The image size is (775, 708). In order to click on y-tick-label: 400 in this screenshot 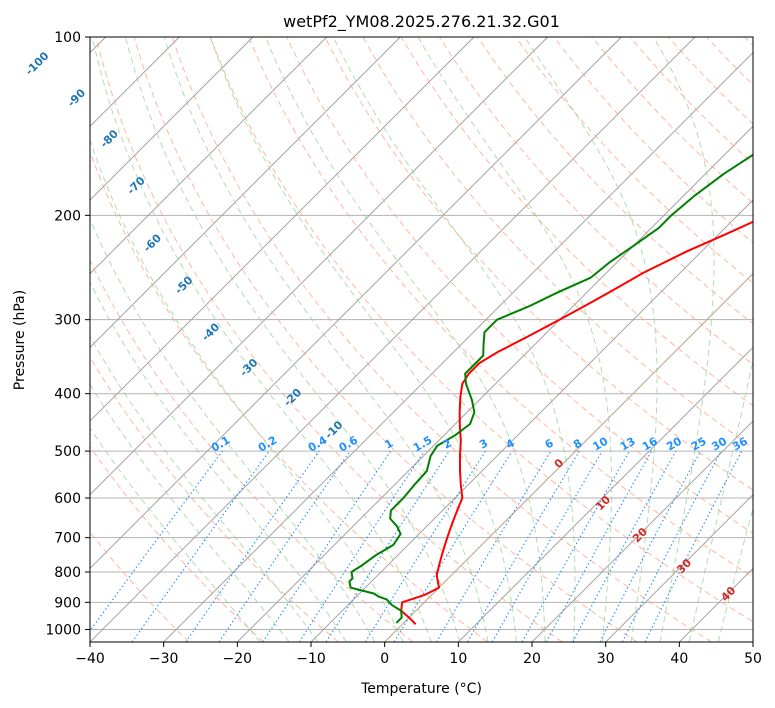, I will do `click(67, 395)`.